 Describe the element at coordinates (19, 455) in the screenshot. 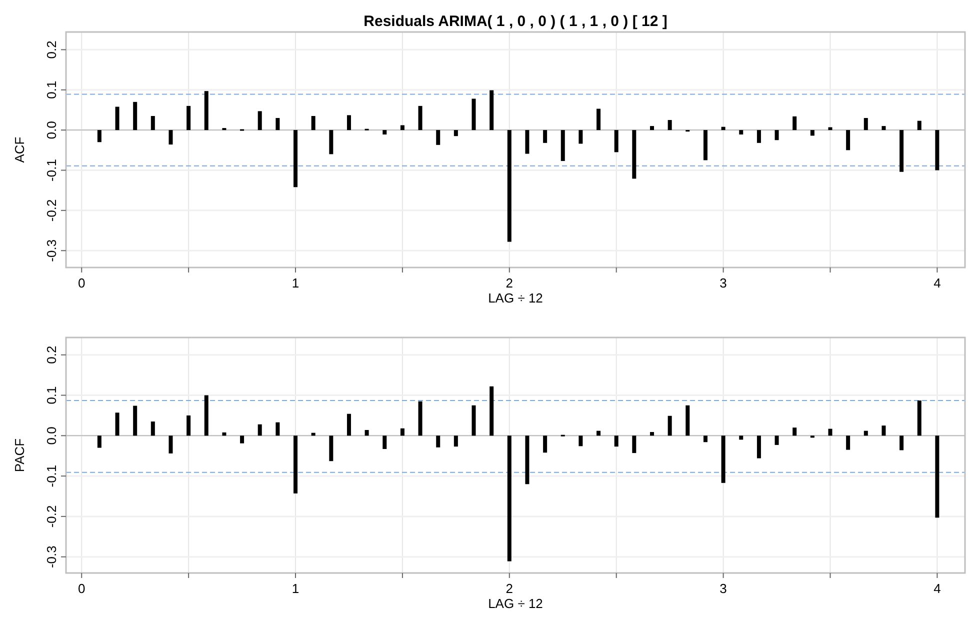

I see `y-axis-title: PACF` at that location.